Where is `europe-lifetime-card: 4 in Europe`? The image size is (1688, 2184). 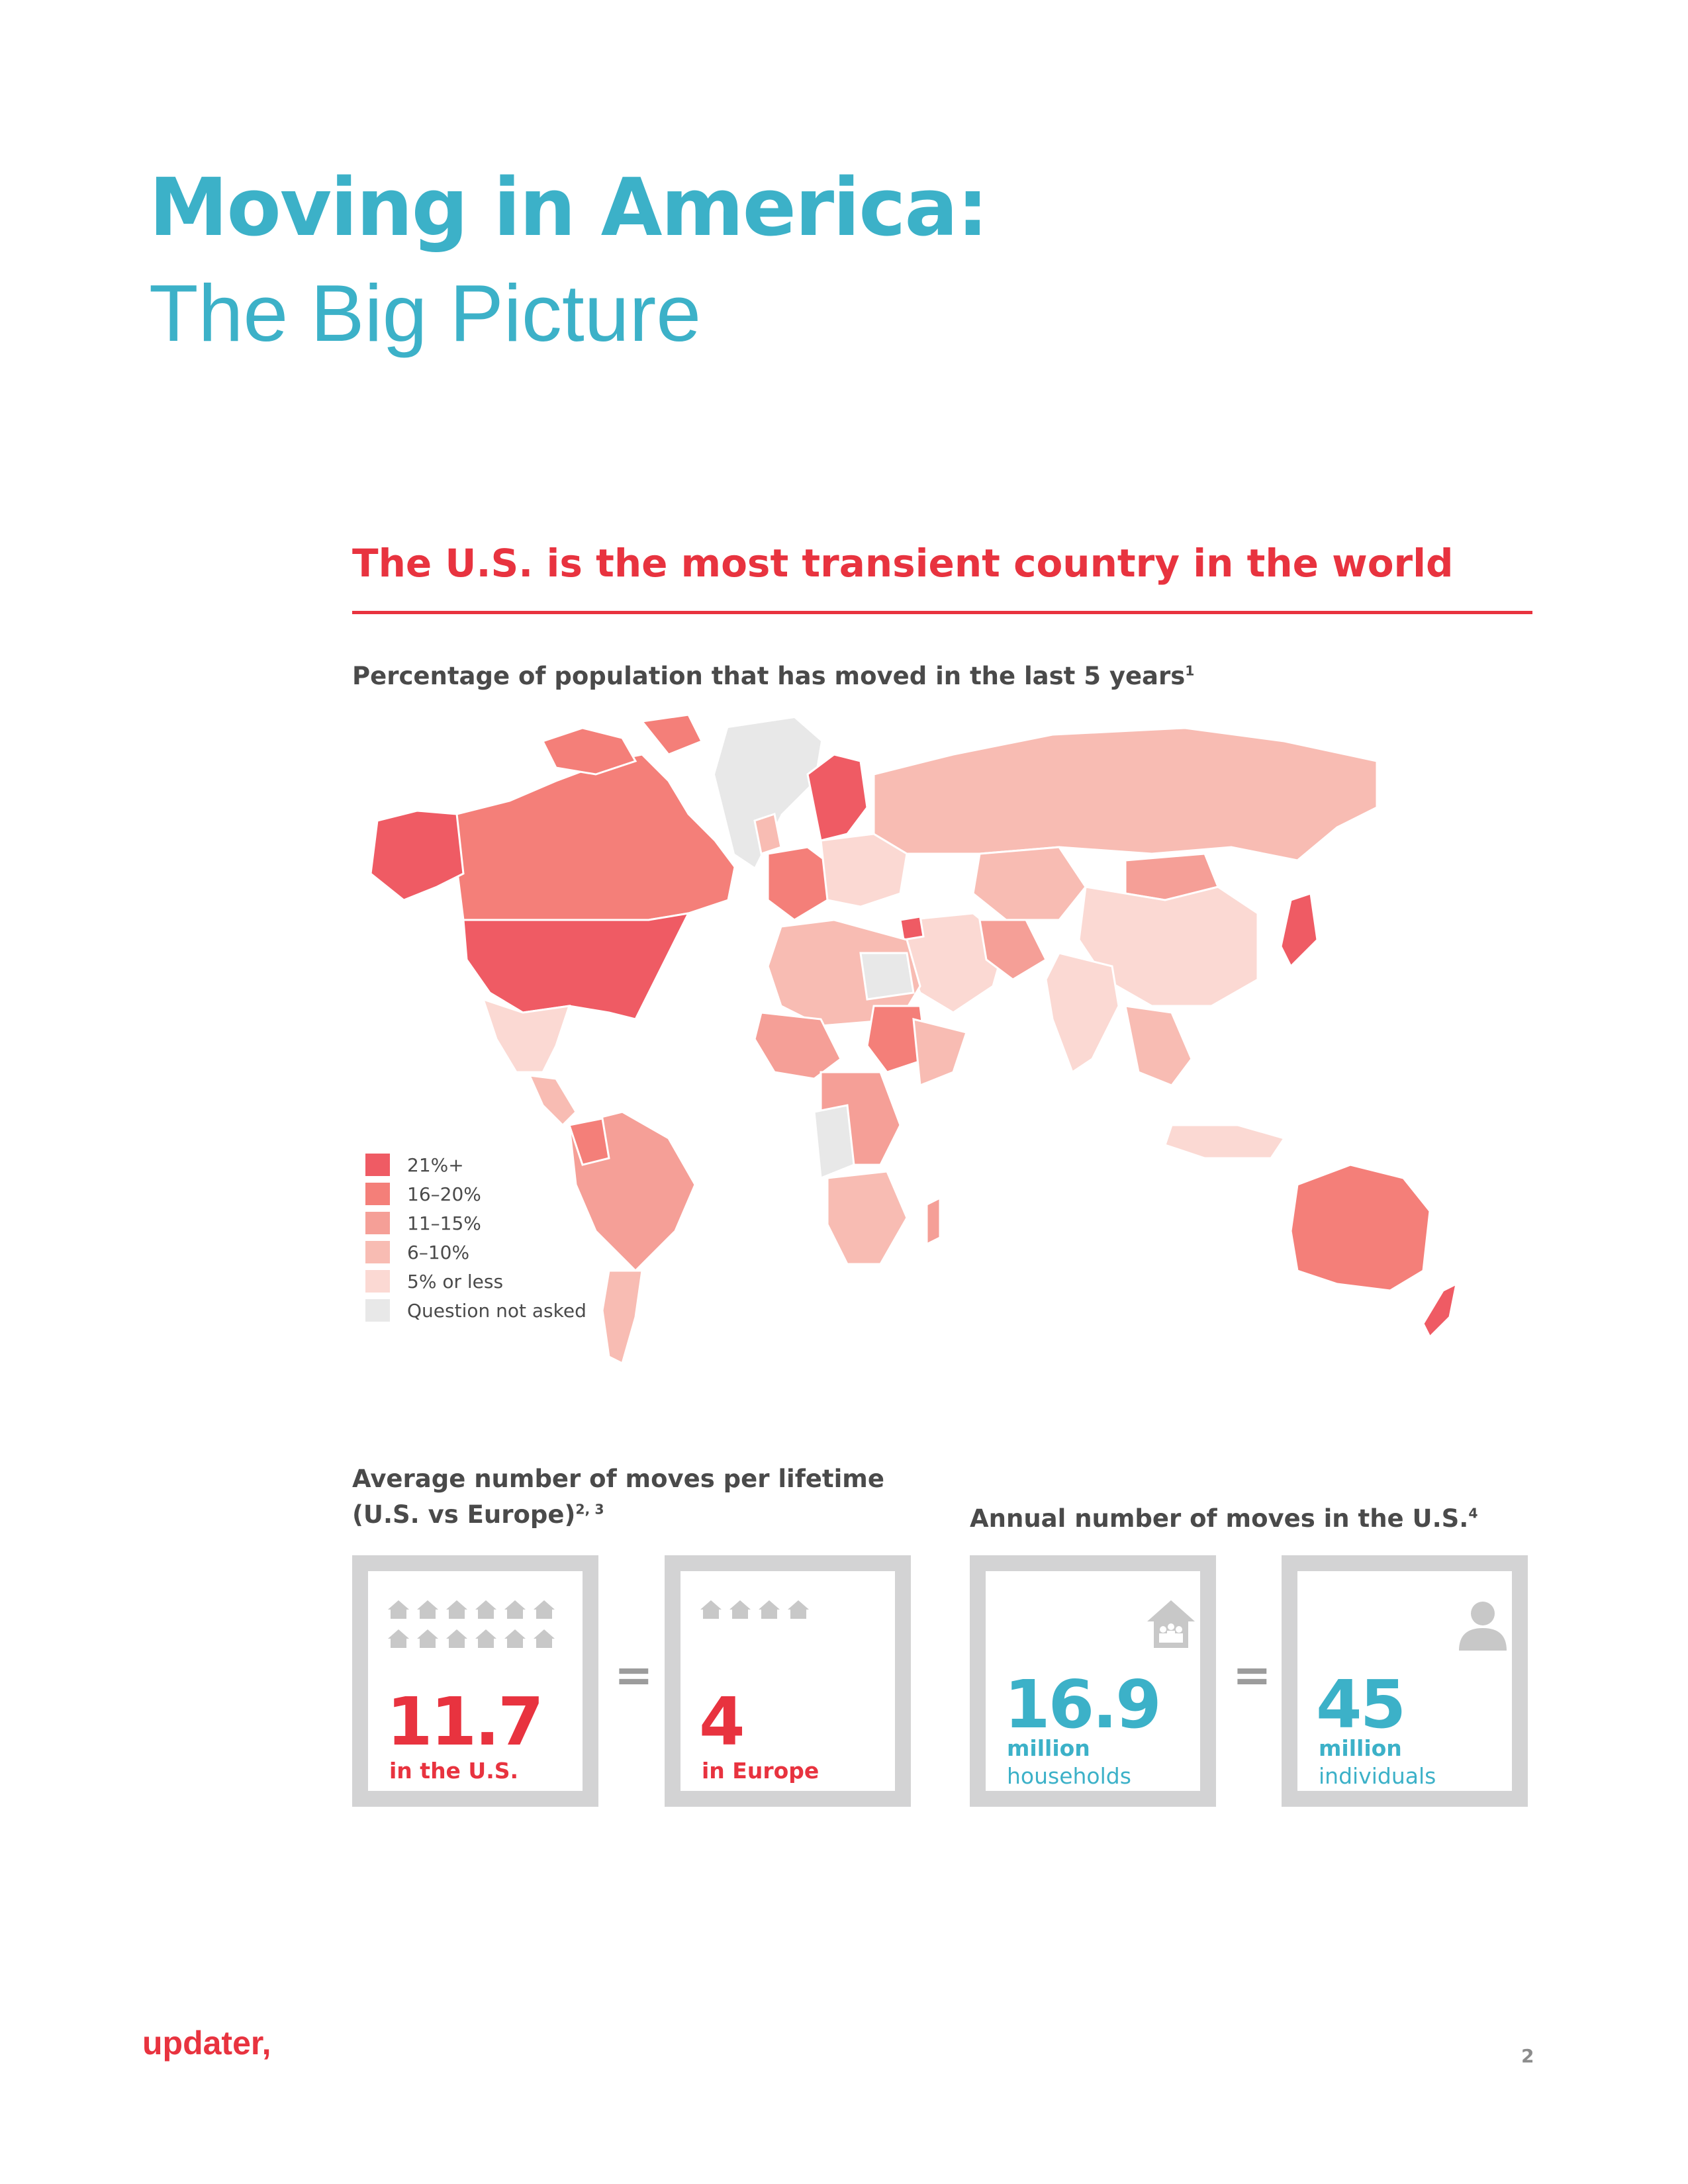 europe-lifetime-card: 4 in Europe is located at coordinates (788, 1681).